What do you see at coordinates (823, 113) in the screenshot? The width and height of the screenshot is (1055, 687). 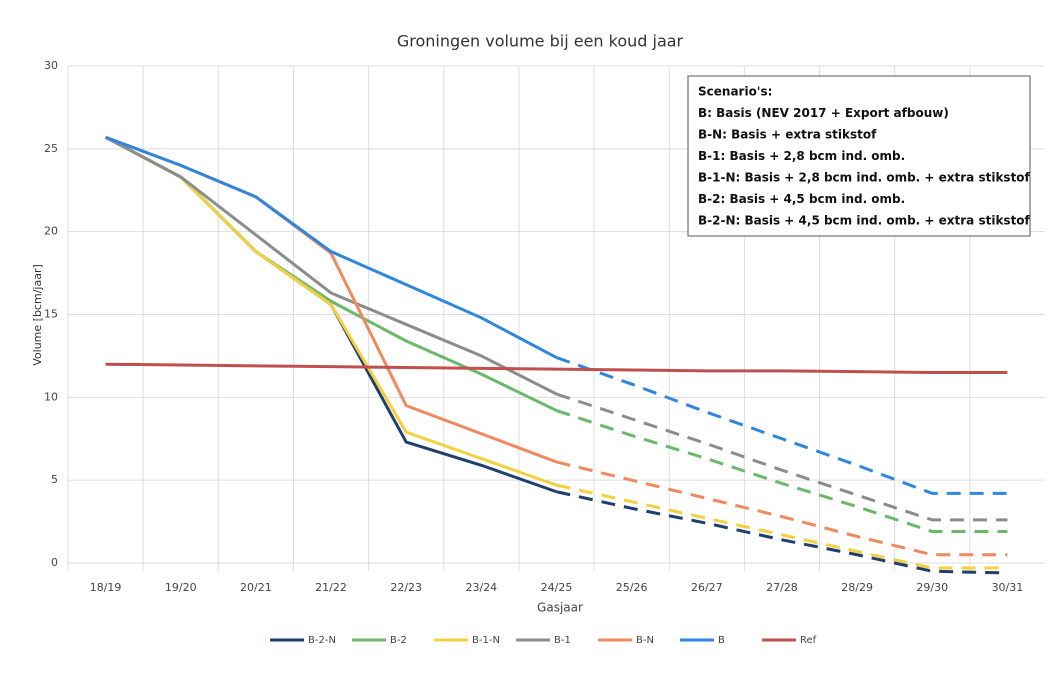 I see `annotation-line: B: Basis (NEV 2017 + Export afbouw)` at bounding box center [823, 113].